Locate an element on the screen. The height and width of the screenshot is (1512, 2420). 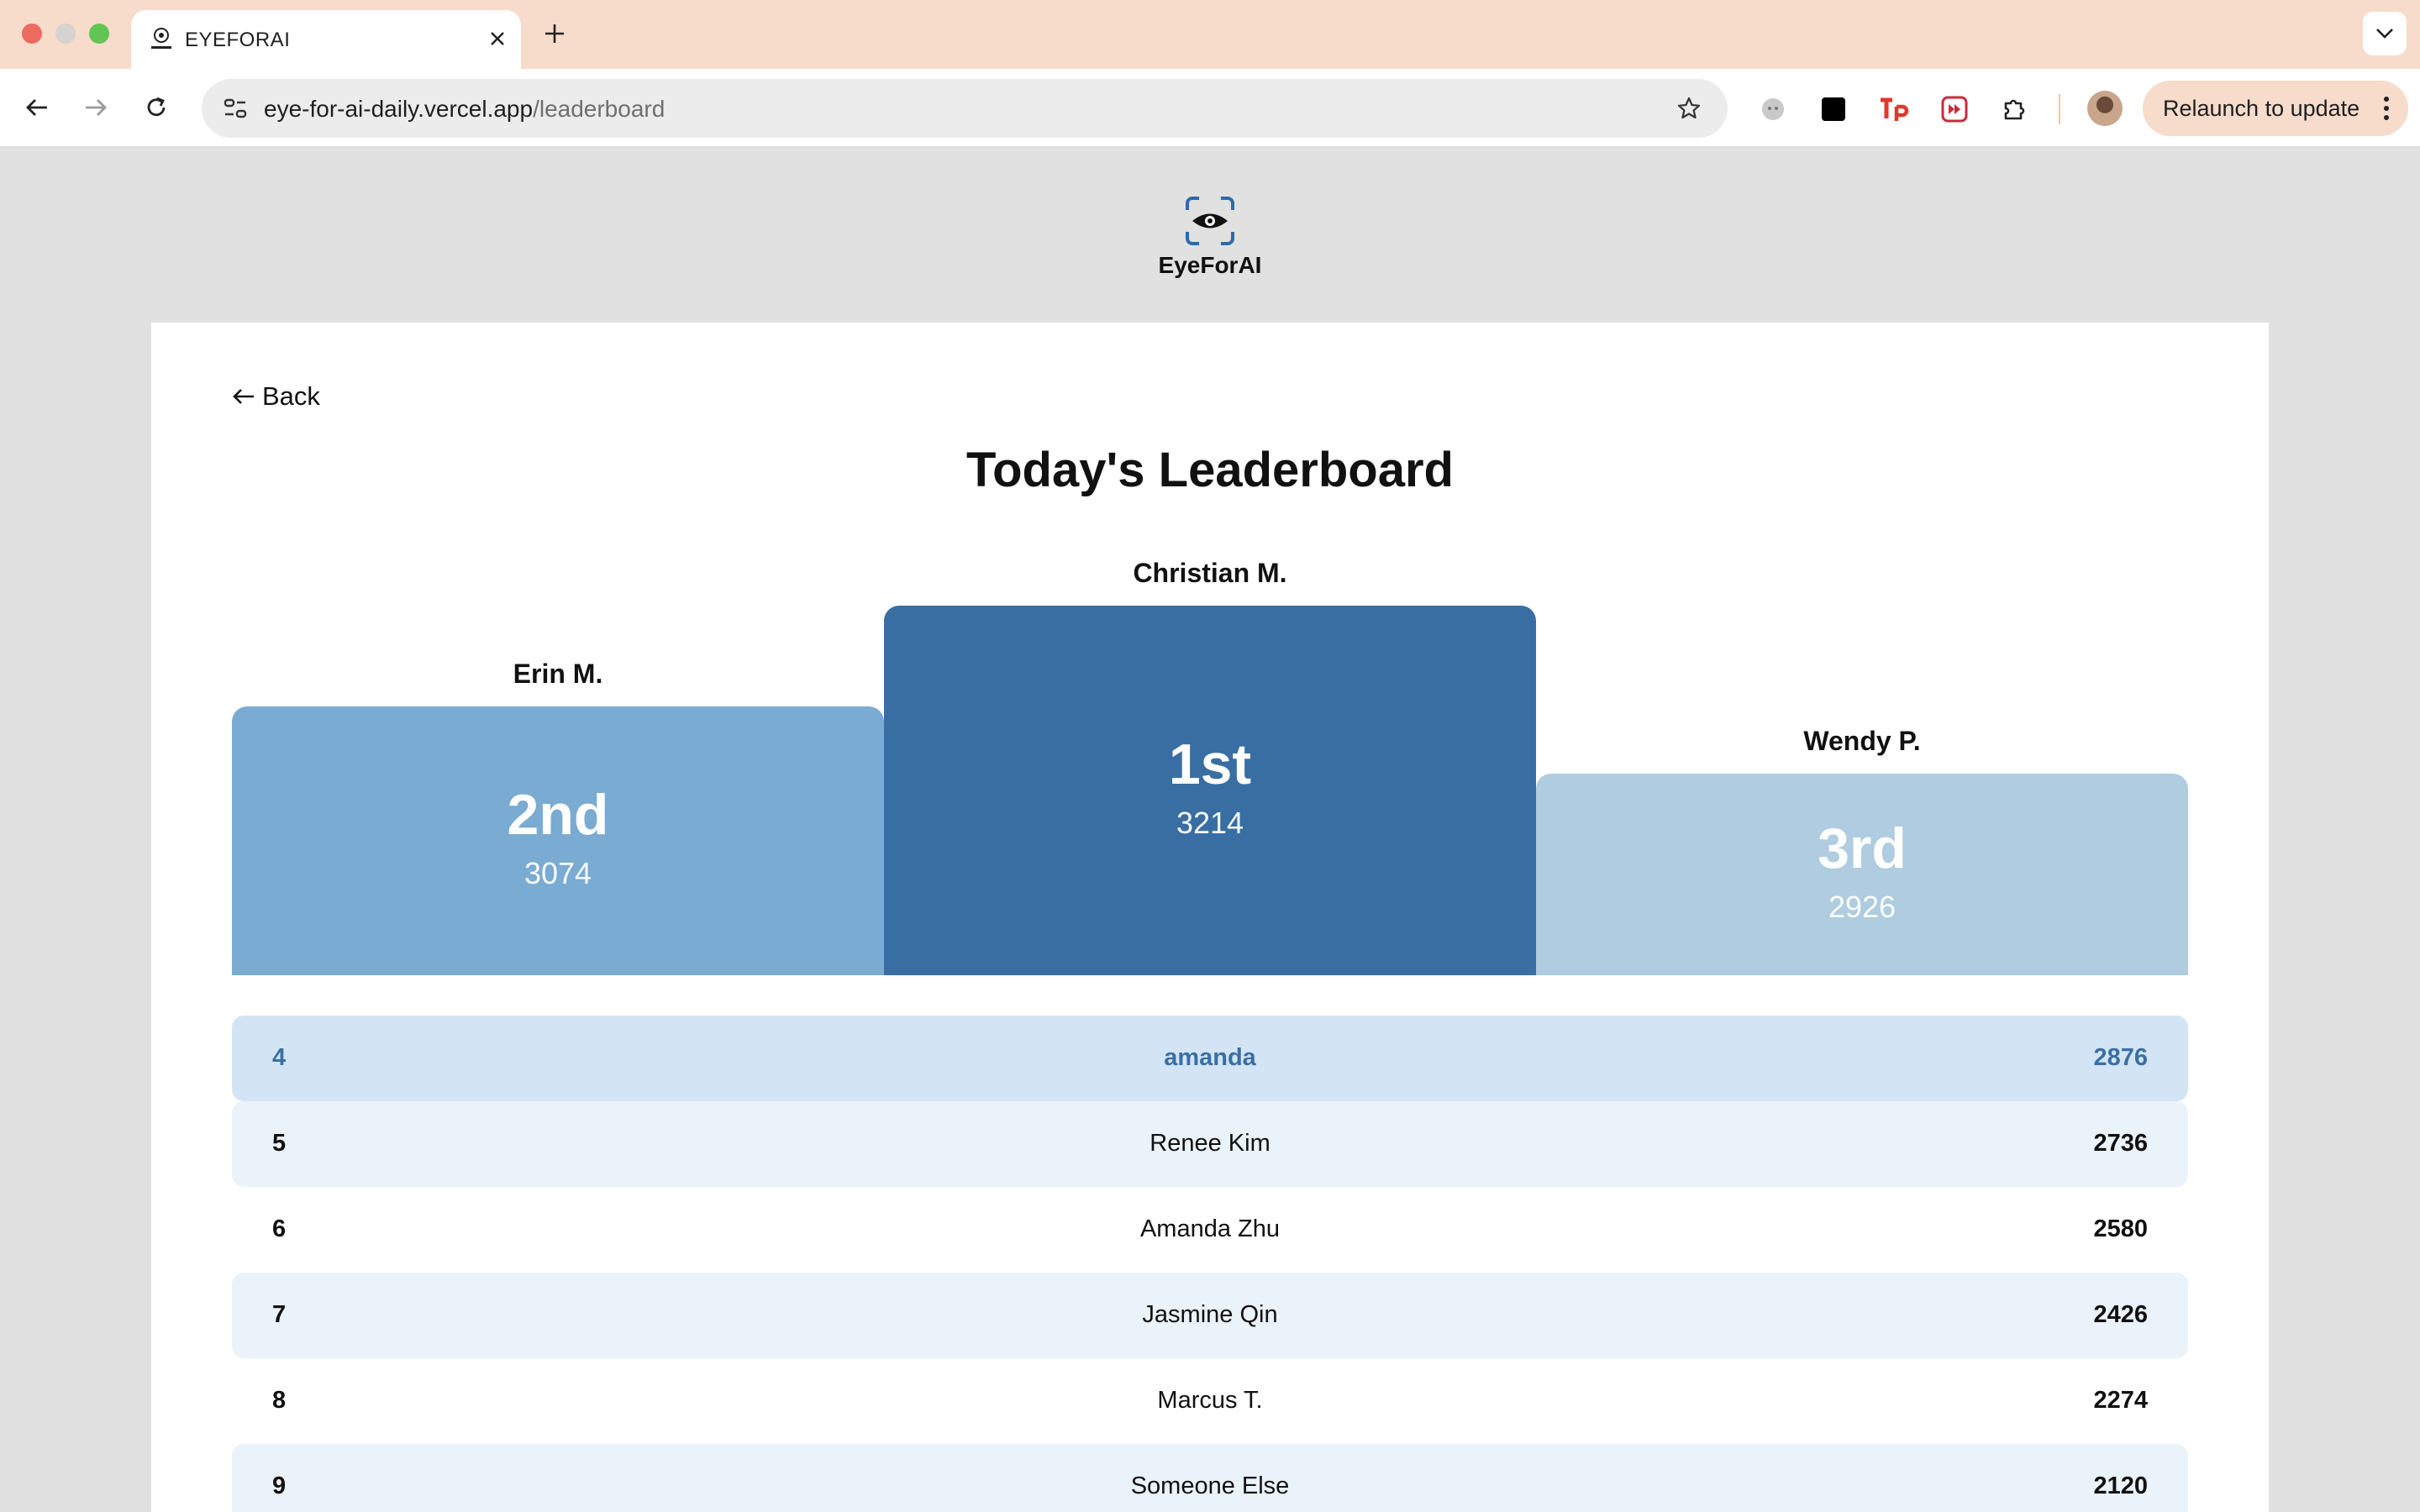
address-bar: eye-for-ai-daily.vercel.app/leaderboard is located at coordinates (965, 108).